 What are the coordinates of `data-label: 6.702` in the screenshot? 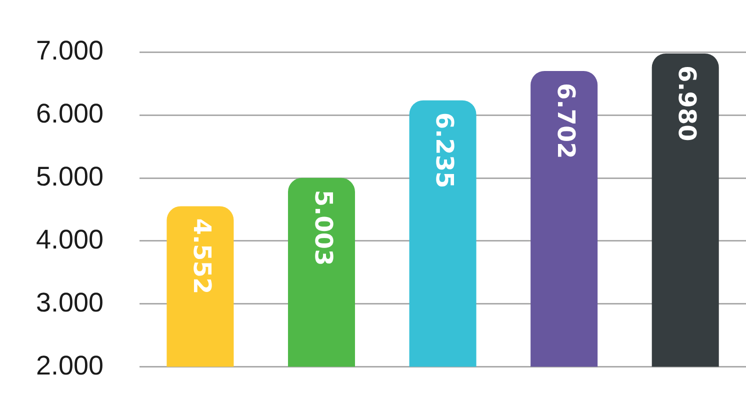 It's located at (566, 120).